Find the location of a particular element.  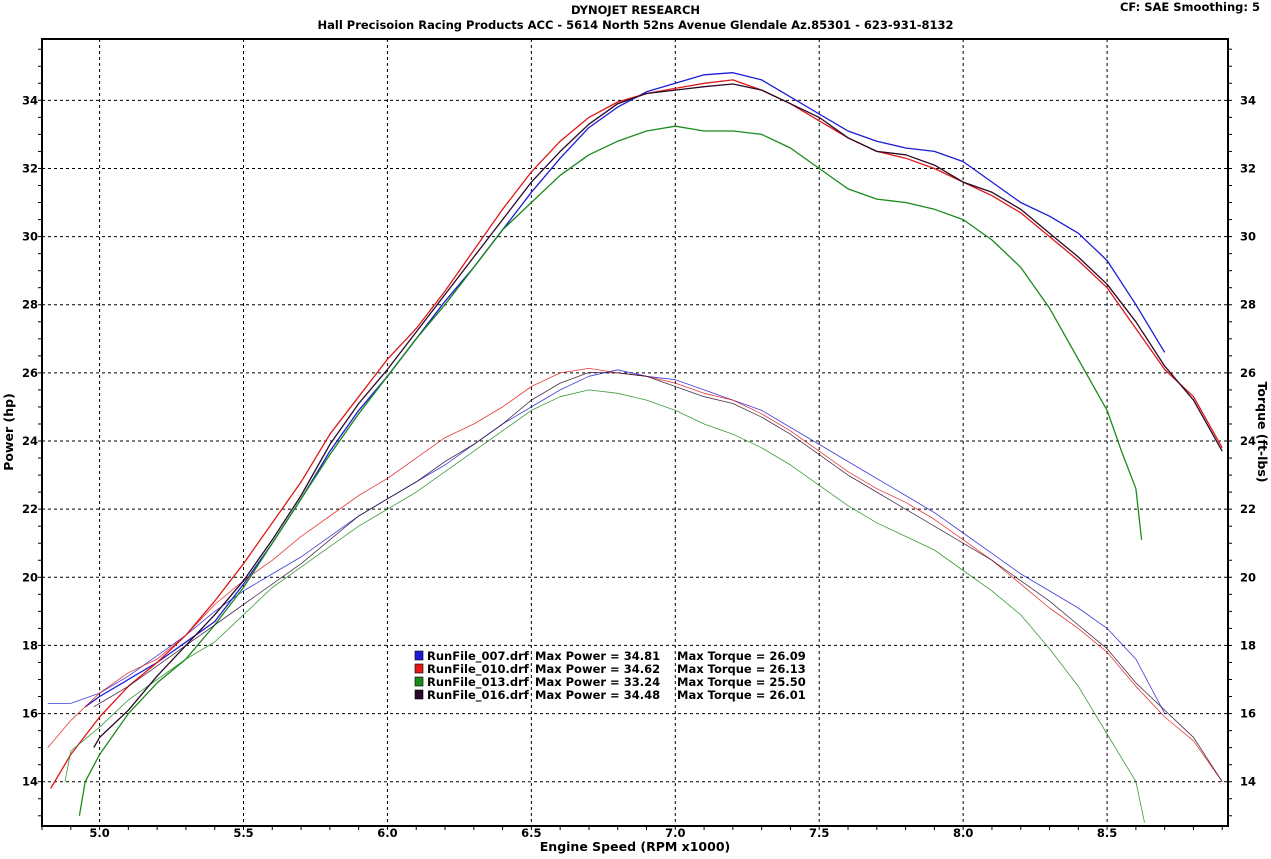

y2-tick-label: 34 is located at coordinates (1248, 100).